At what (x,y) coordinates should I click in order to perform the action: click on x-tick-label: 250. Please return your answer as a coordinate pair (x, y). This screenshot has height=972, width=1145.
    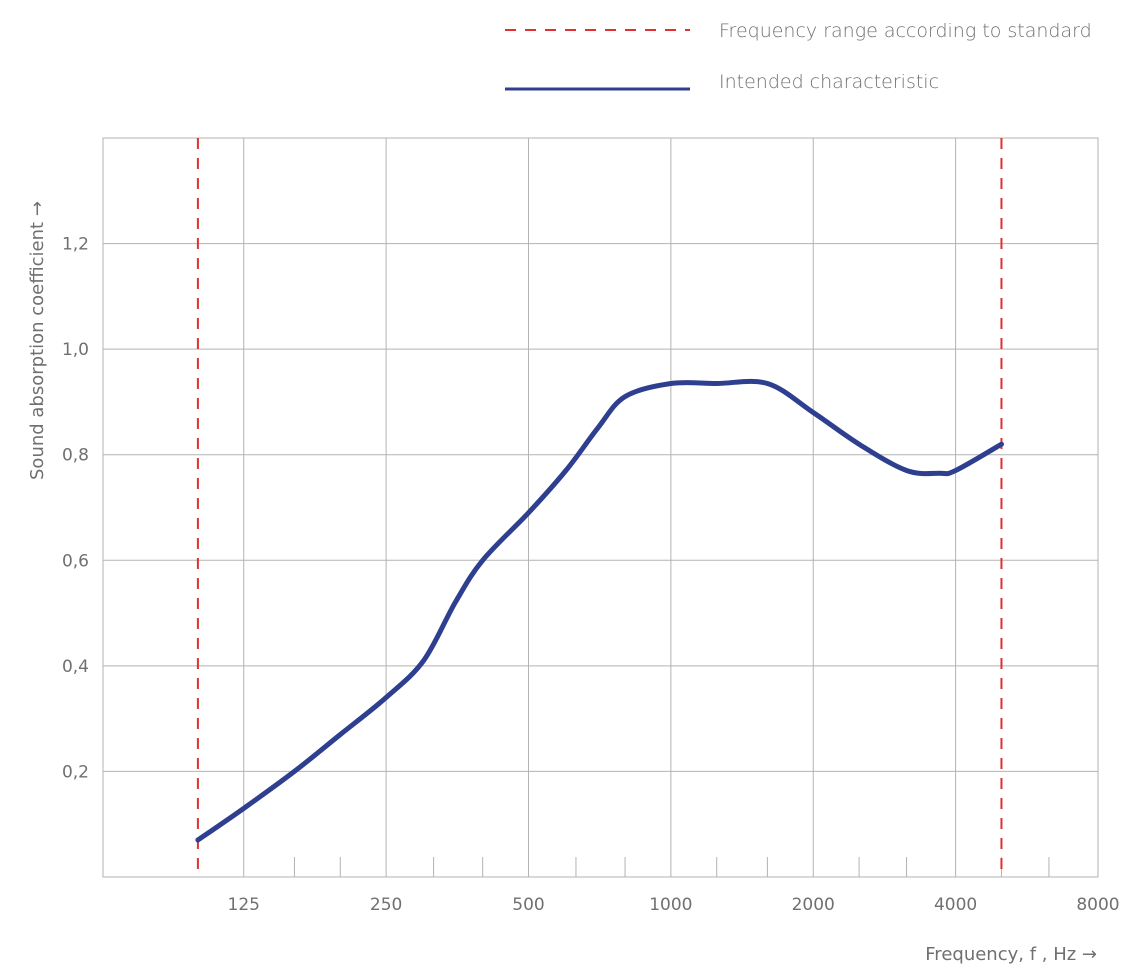
    Looking at the image, I should click on (386, 905).